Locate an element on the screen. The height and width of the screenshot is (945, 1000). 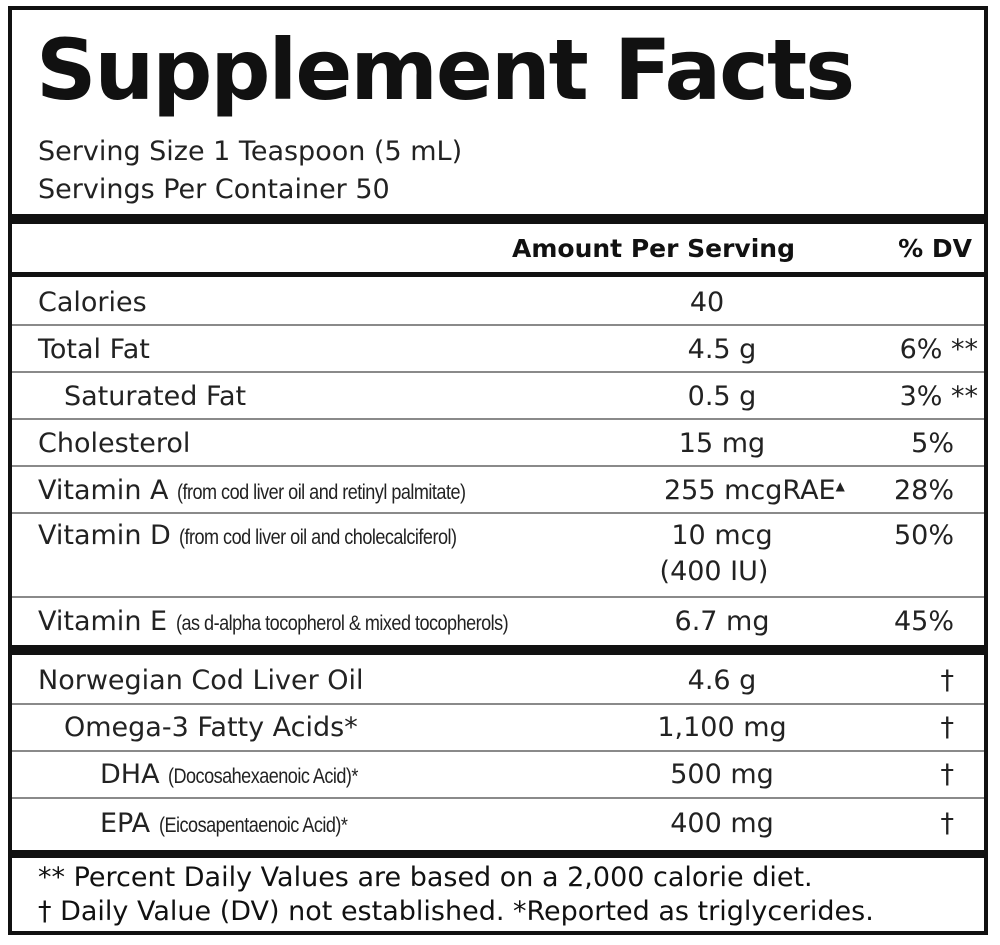
ingredient-name: EPA is located at coordinates (125, 823).